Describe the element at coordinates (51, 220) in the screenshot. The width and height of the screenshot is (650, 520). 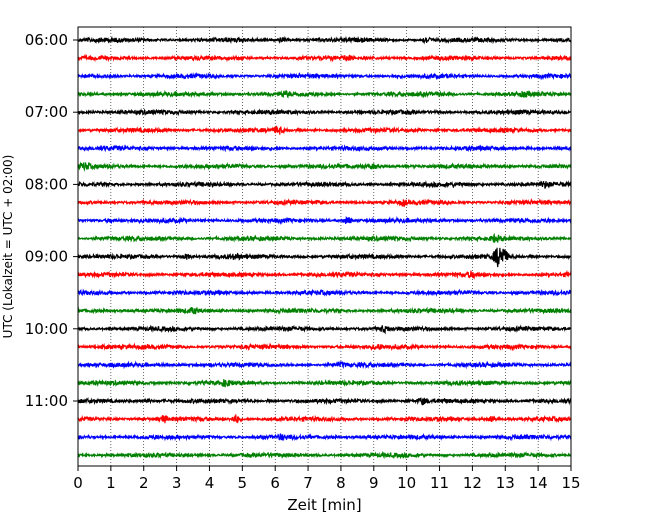
I see `y-axis-ticks: 06:00 07:00 08:00 09:00 10:00 11:00` at that location.